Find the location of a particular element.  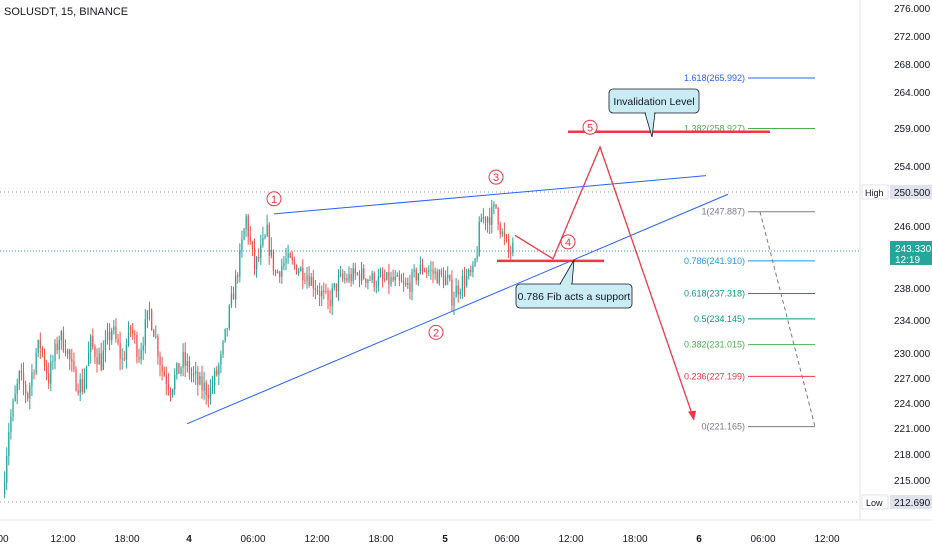

high-value-badge is located at coordinates (911, 192).